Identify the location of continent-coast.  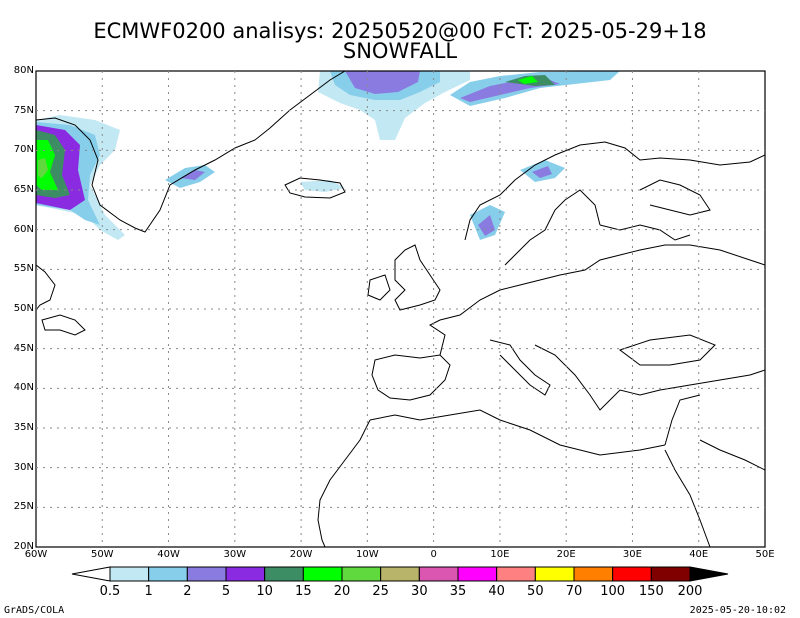
(602, 282).